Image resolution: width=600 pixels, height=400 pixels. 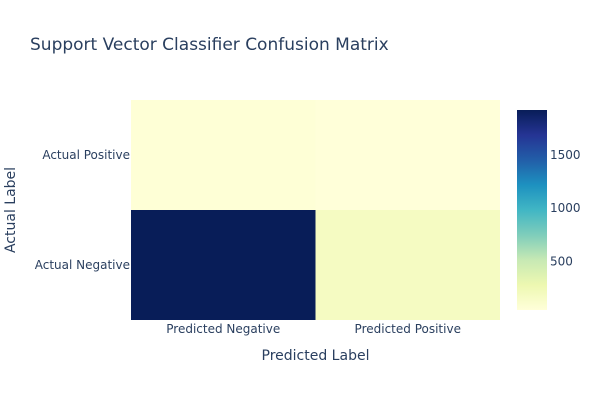 I want to click on colorbar-ticks: 500 1000 1500, so click(x=565, y=208).